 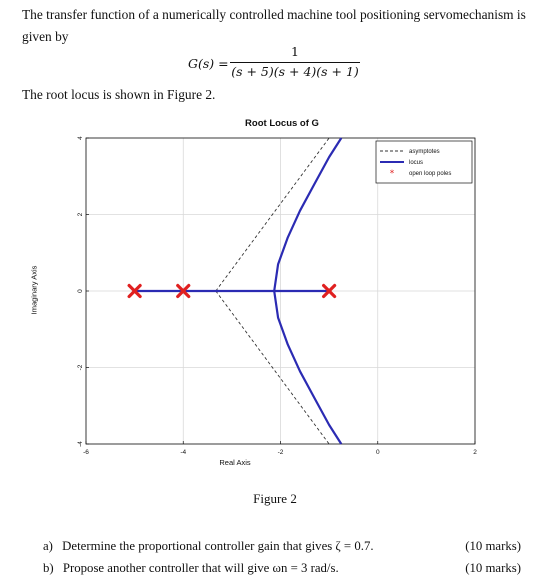 I want to click on legend-entry-label: locus, so click(x=416, y=163).